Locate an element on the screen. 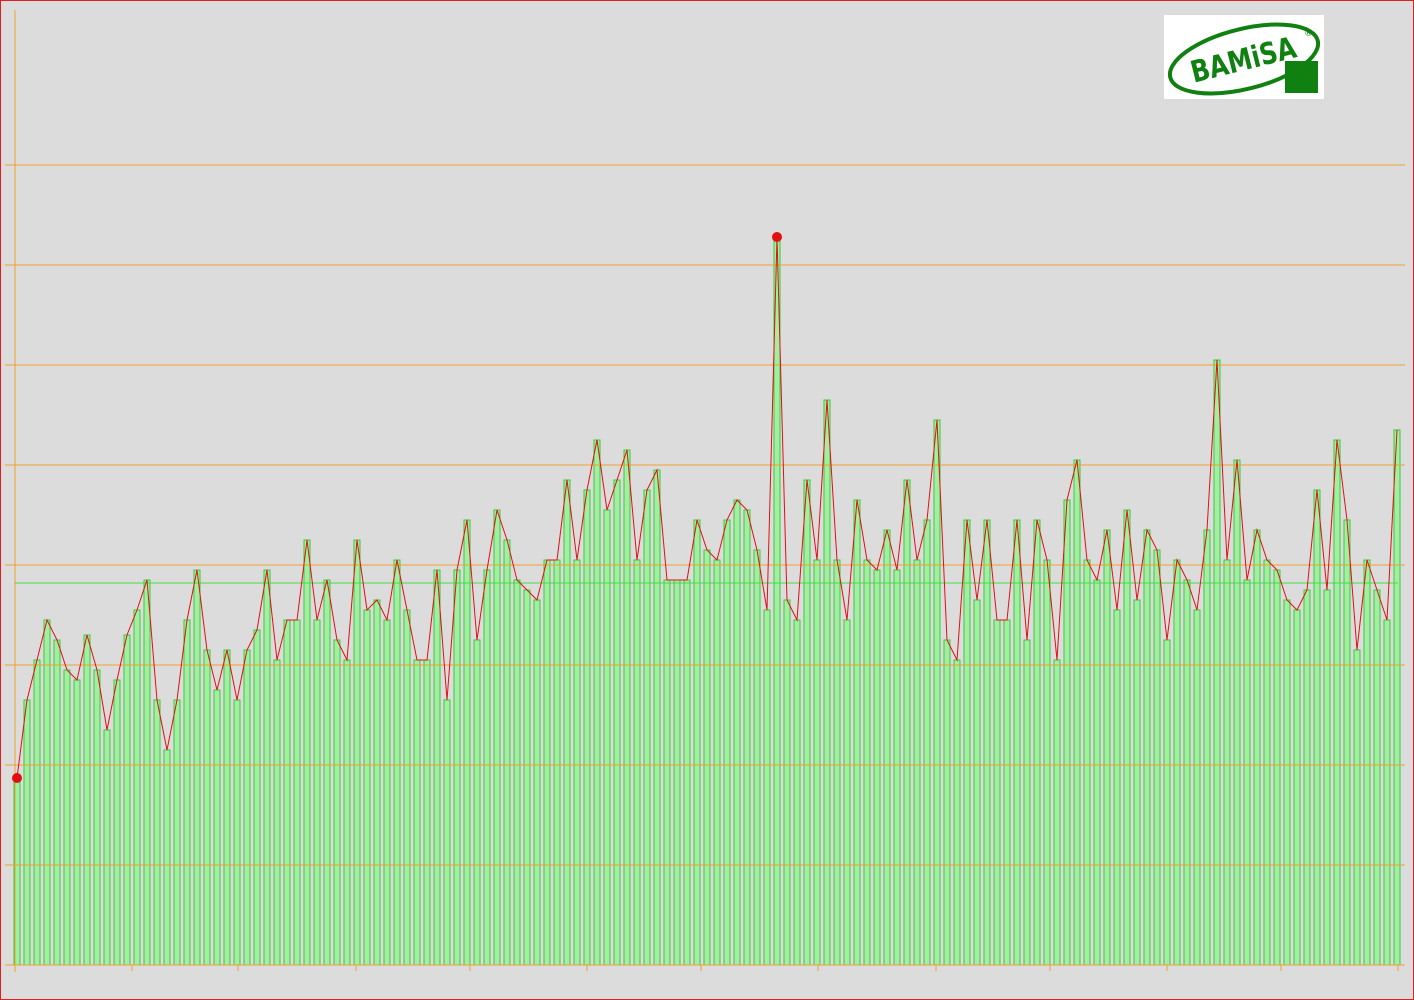 Image resolution: width=1414 pixels, height=1000 pixels. extreme-marker is located at coordinates (17, 778).